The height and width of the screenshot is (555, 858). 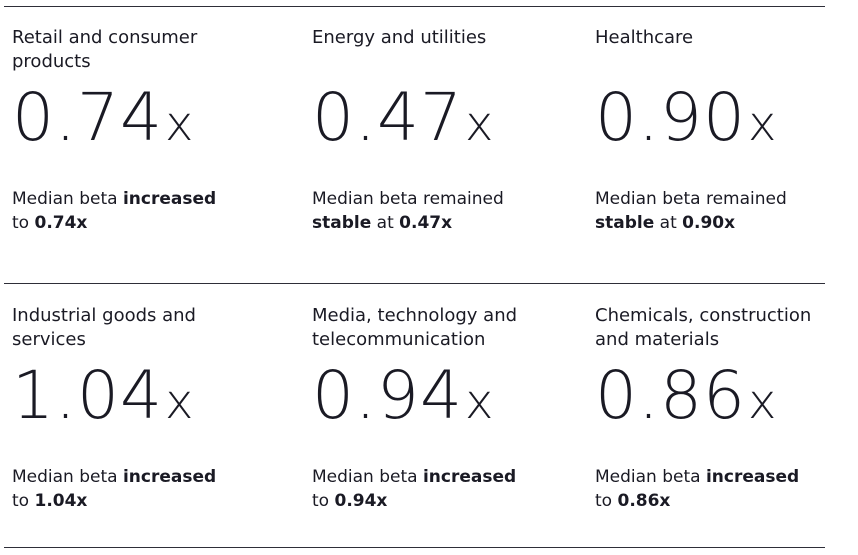 What do you see at coordinates (702, 211) in the screenshot?
I see `description: Median beta remained stable at 0.90x` at bounding box center [702, 211].